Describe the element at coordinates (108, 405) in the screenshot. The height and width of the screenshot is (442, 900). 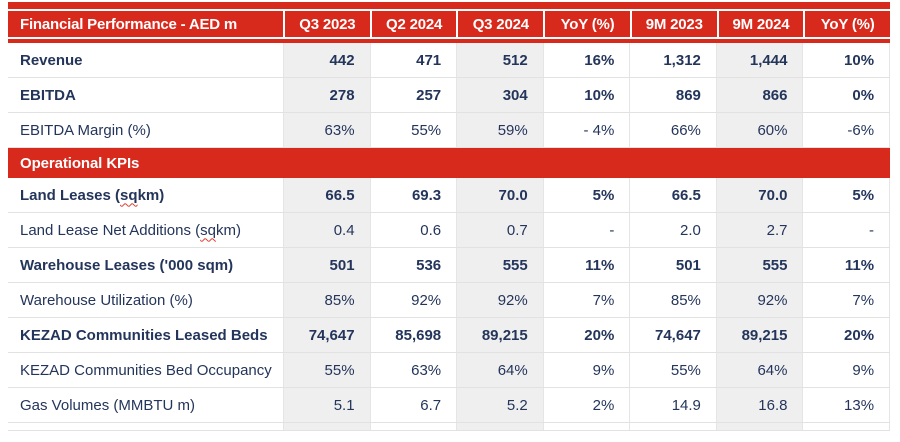
I see `row-label: Gas Volumes (MMBTU m)` at that location.